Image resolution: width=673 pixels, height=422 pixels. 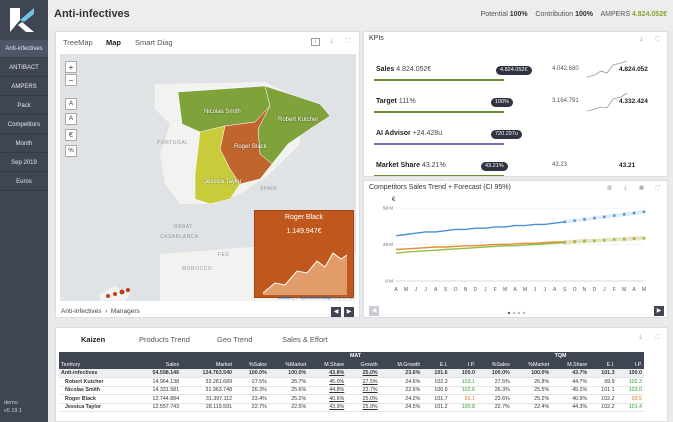 I want to click on tab-sales-effort: Sales & Effort, so click(x=305, y=339).